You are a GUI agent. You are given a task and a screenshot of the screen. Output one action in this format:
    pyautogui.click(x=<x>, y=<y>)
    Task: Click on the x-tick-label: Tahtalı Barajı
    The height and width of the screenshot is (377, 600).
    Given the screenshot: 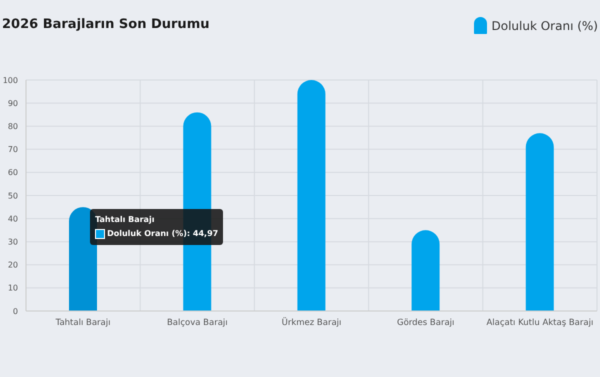 What is the action you would take?
    pyautogui.click(x=82, y=323)
    